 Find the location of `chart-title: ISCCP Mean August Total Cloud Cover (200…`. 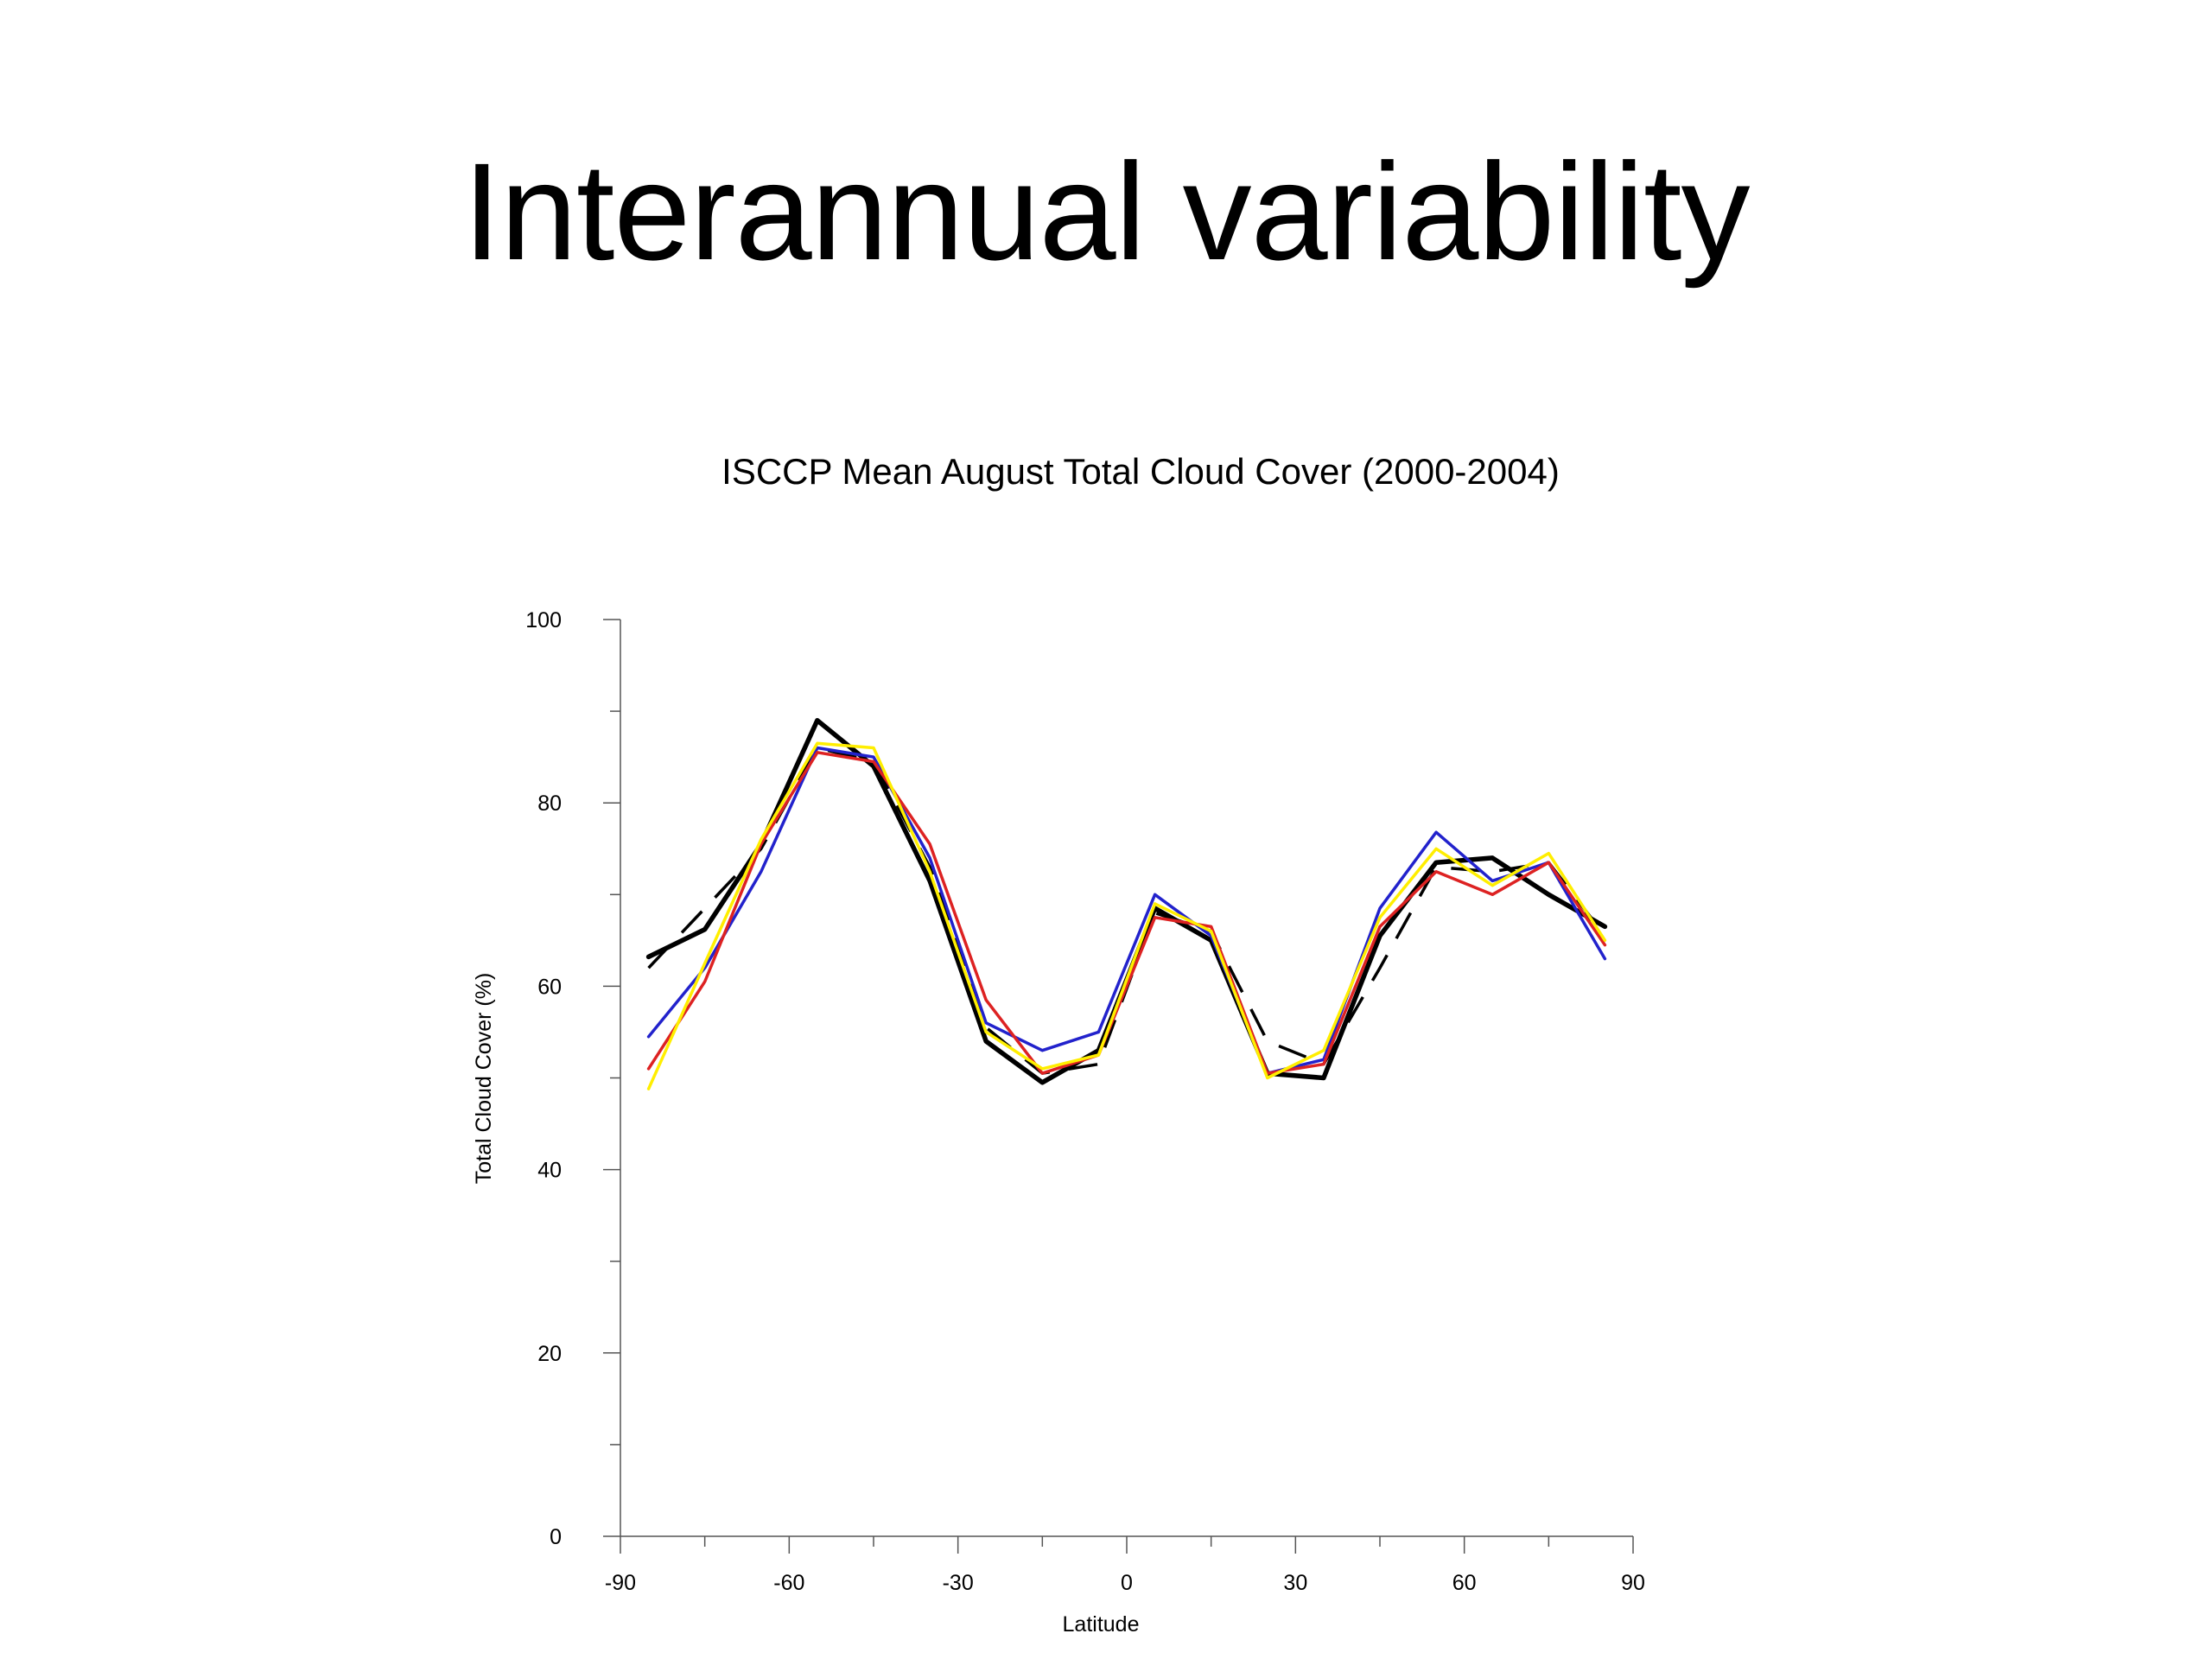

chart-title: ISCCP Mean August Total Cloud Cover (200… is located at coordinates (1140, 471).